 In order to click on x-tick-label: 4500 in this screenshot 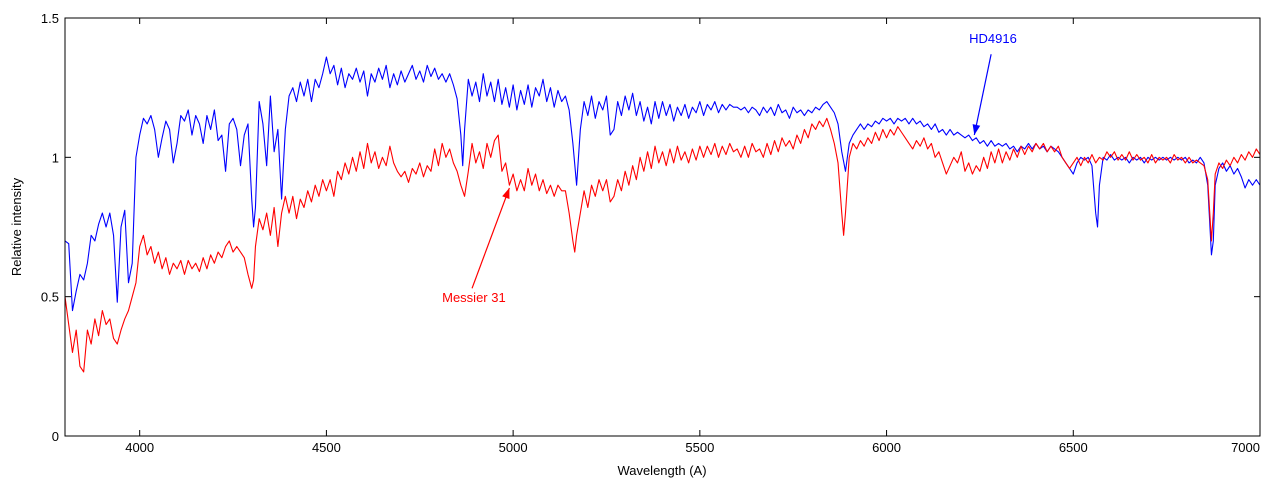, I will do `click(326, 447)`.